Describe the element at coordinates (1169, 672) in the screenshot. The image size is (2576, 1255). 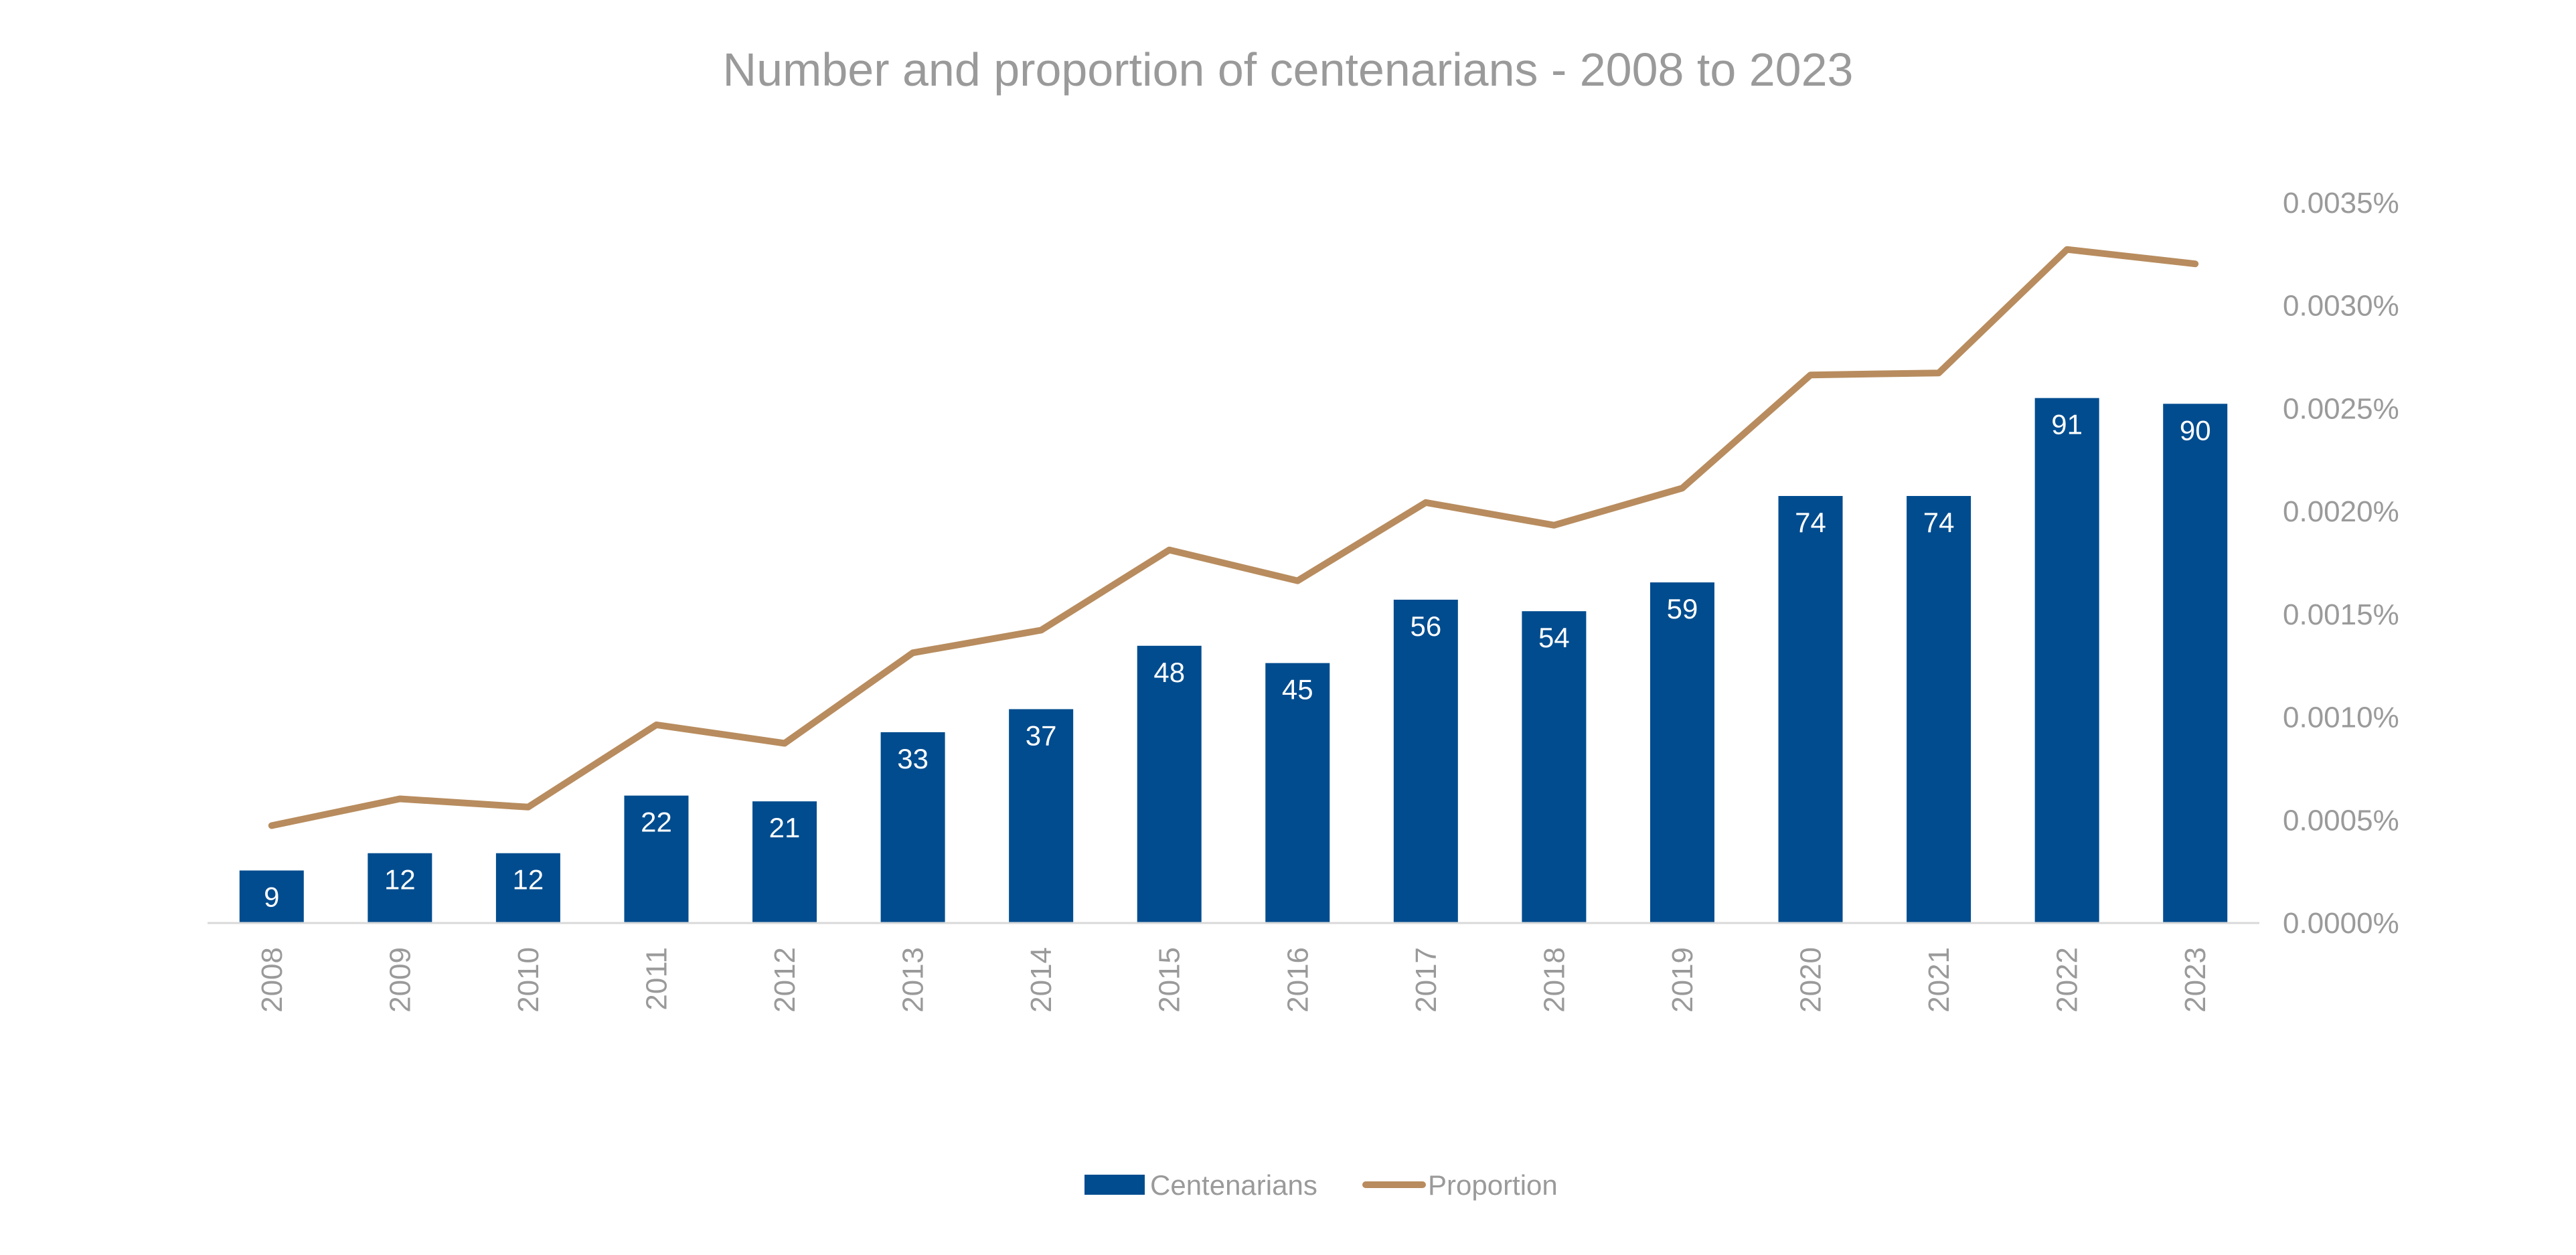
I see `data-label-2015: 48` at that location.